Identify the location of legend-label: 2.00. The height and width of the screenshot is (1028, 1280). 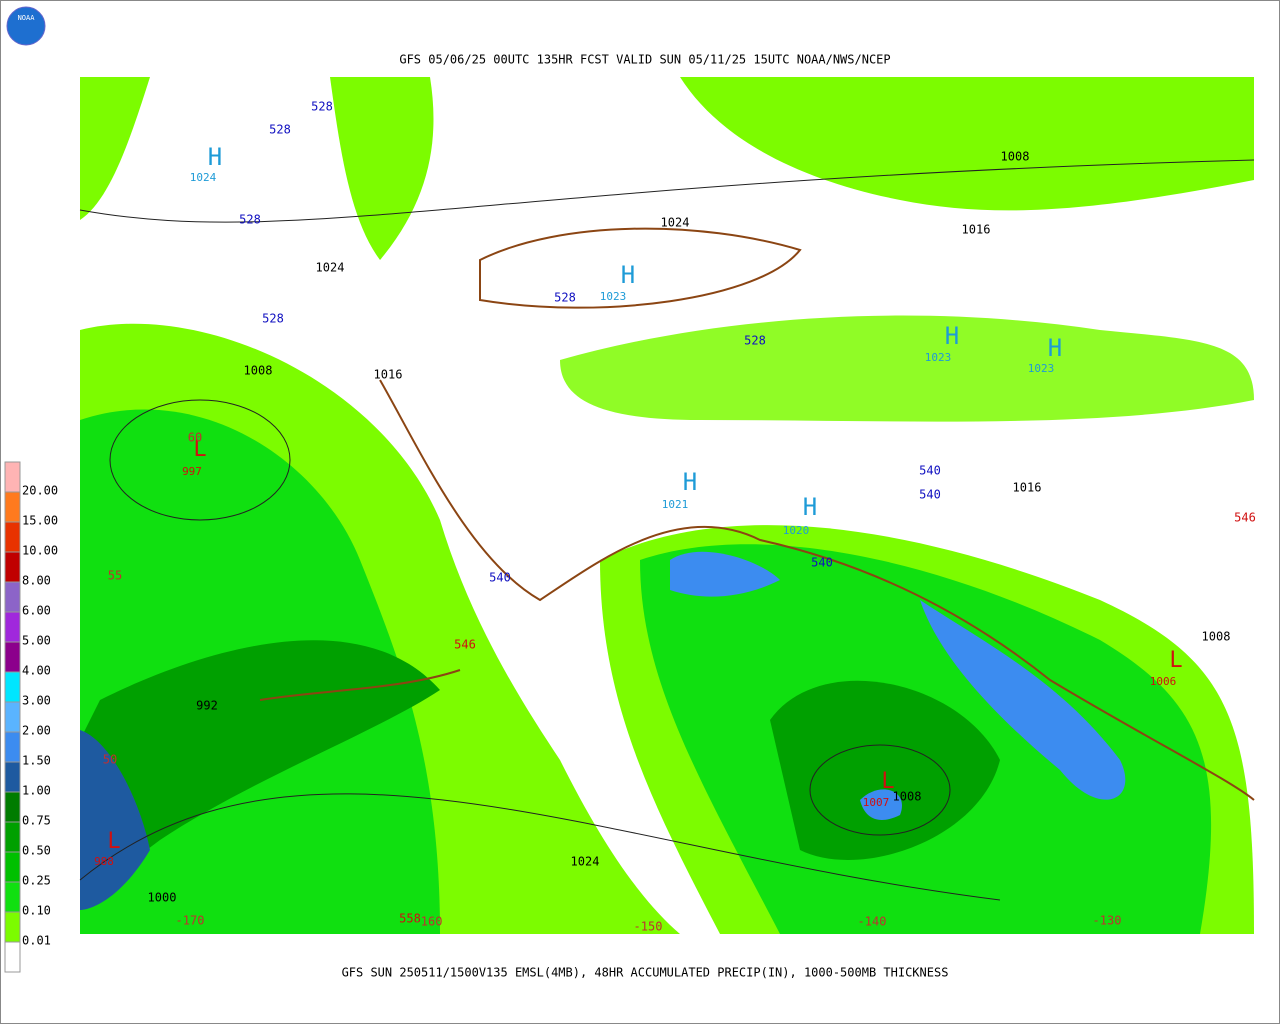
(36, 731).